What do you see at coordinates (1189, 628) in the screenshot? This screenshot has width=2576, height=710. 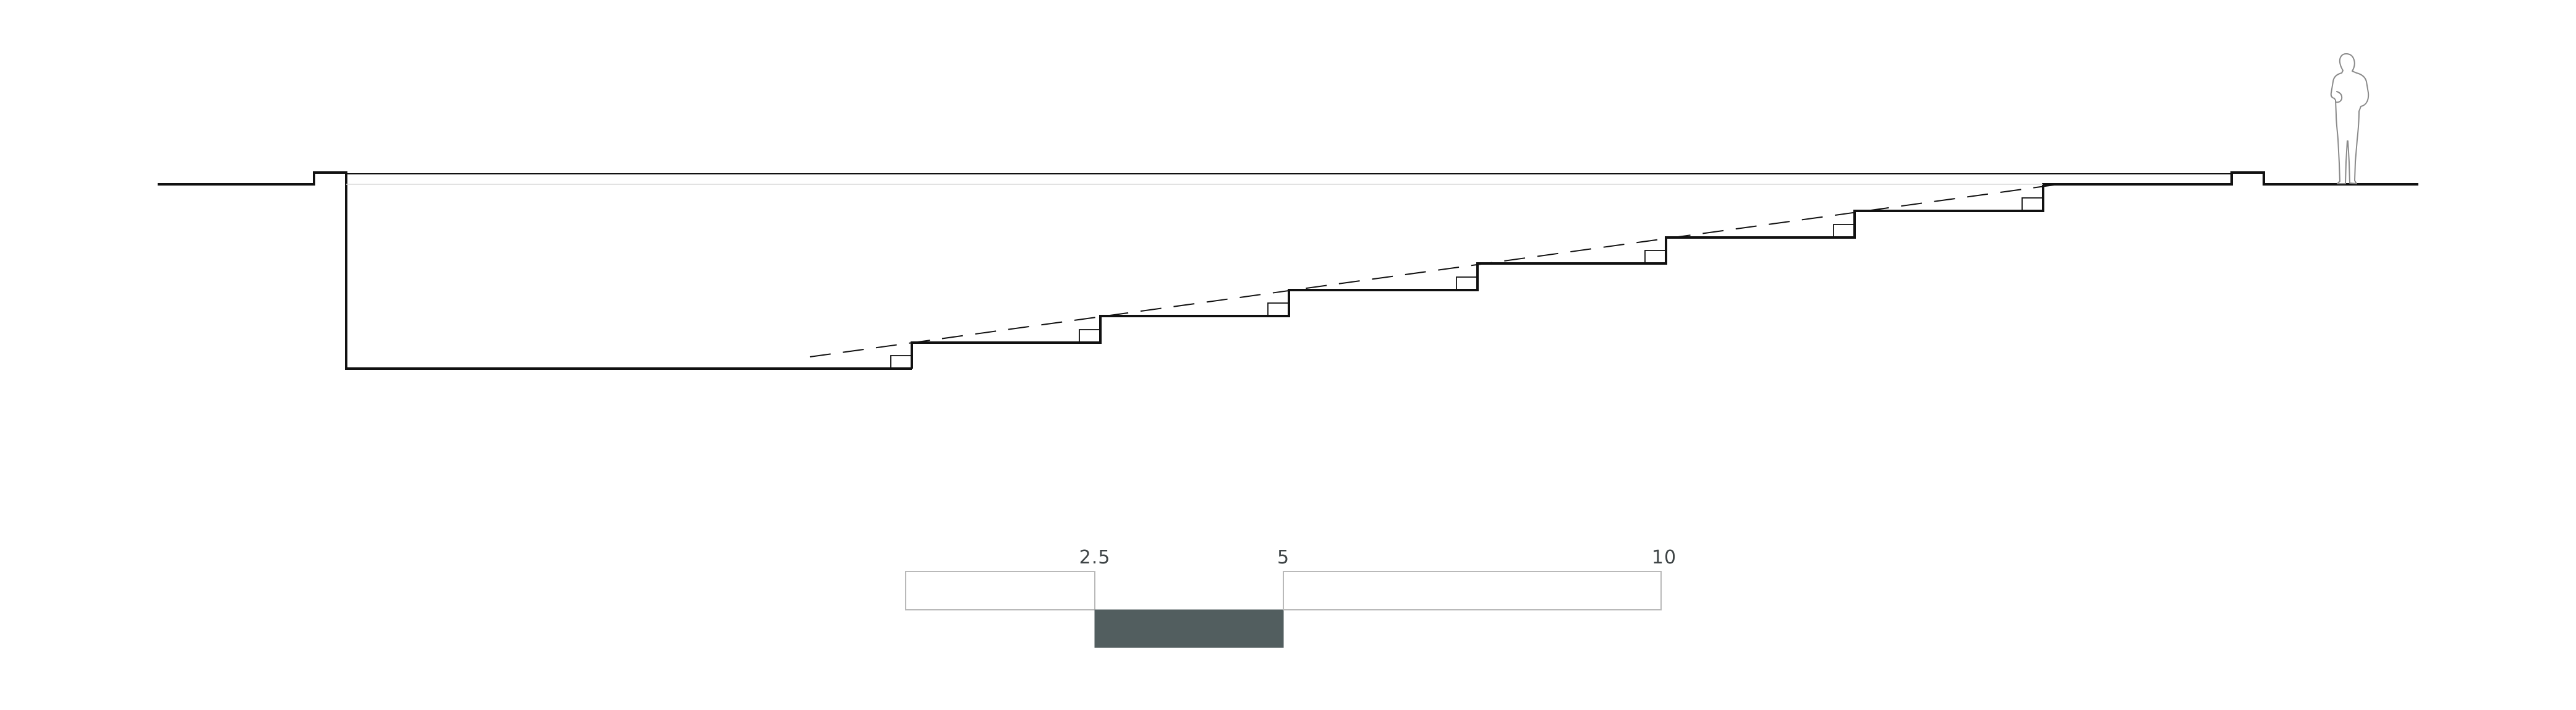 I see `scale-bar-segment-2.5-5` at bounding box center [1189, 628].